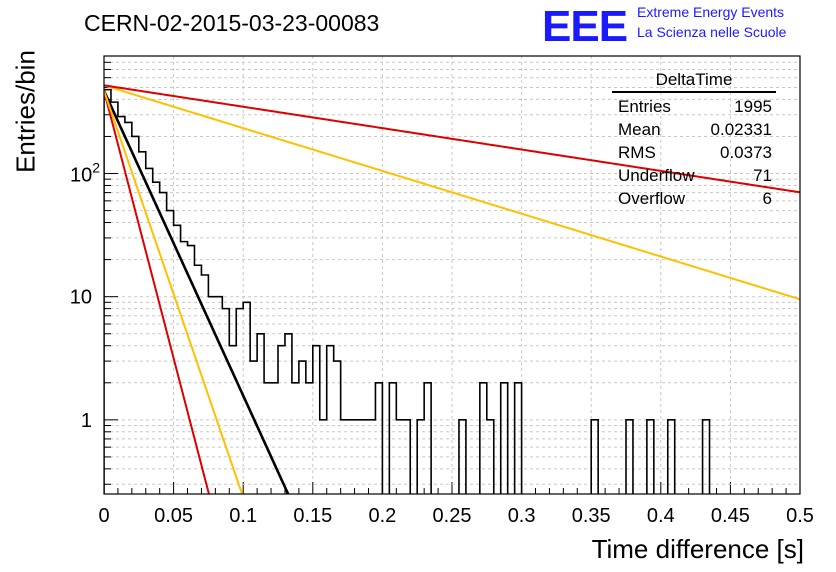 Image resolution: width=836 pixels, height=572 pixels. I want to click on x-tick-label: 0, so click(103, 516).